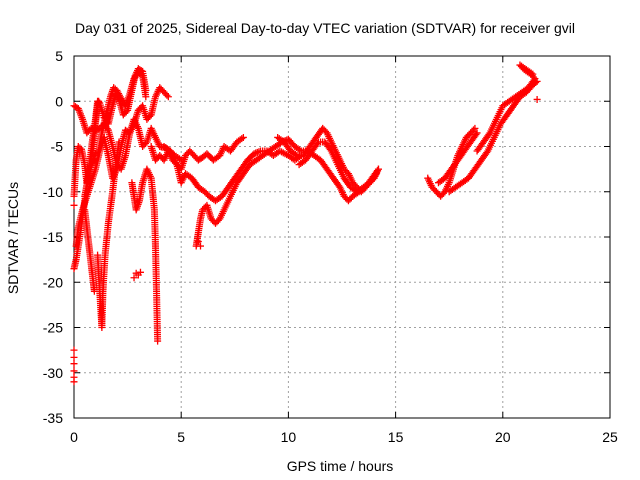 The image size is (640, 480). Describe the element at coordinates (53, 237) in the screenshot. I see `y-tick-label: -15` at that location.